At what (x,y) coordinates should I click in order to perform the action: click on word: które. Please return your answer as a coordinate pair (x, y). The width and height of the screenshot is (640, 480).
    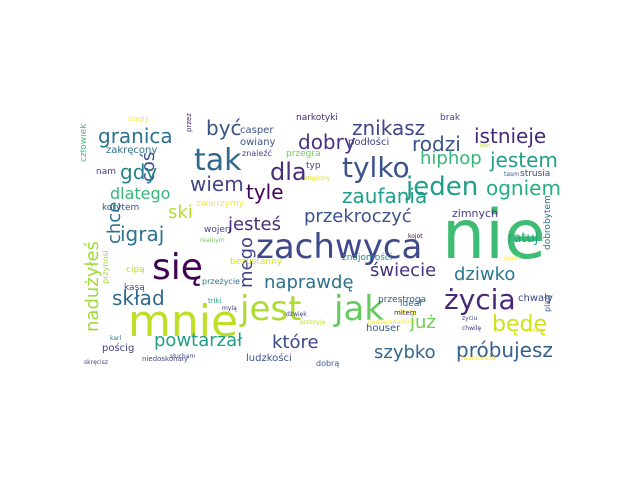
    Looking at the image, I should click on (295, 342).